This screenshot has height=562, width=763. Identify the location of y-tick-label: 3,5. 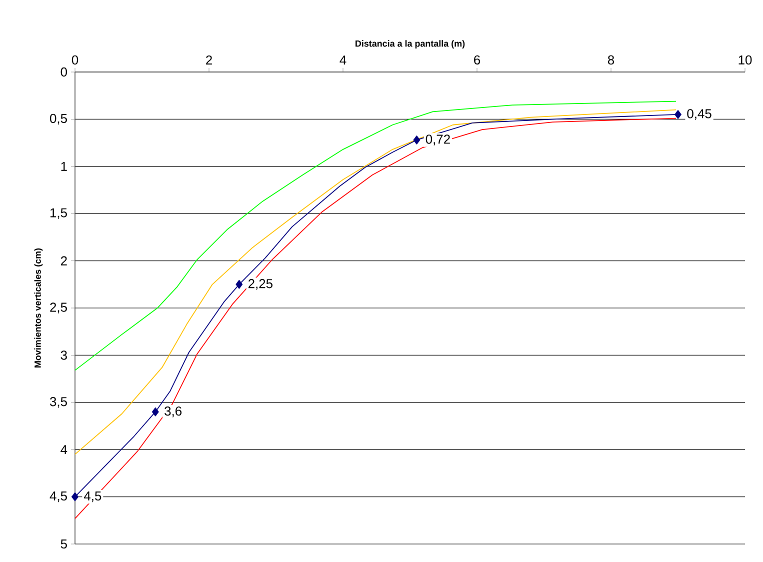
(58, 402).